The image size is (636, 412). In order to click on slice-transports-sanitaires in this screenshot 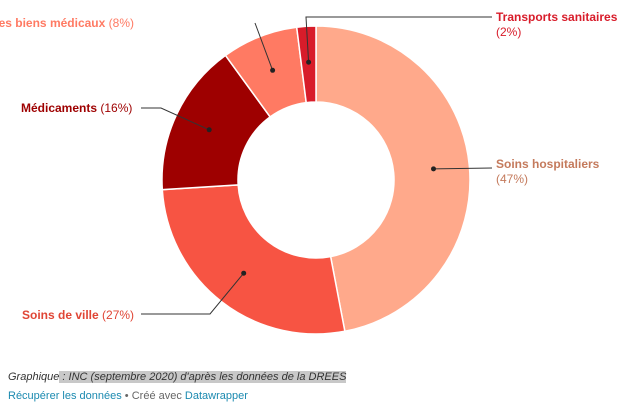, I will do `click(306, 64)`.